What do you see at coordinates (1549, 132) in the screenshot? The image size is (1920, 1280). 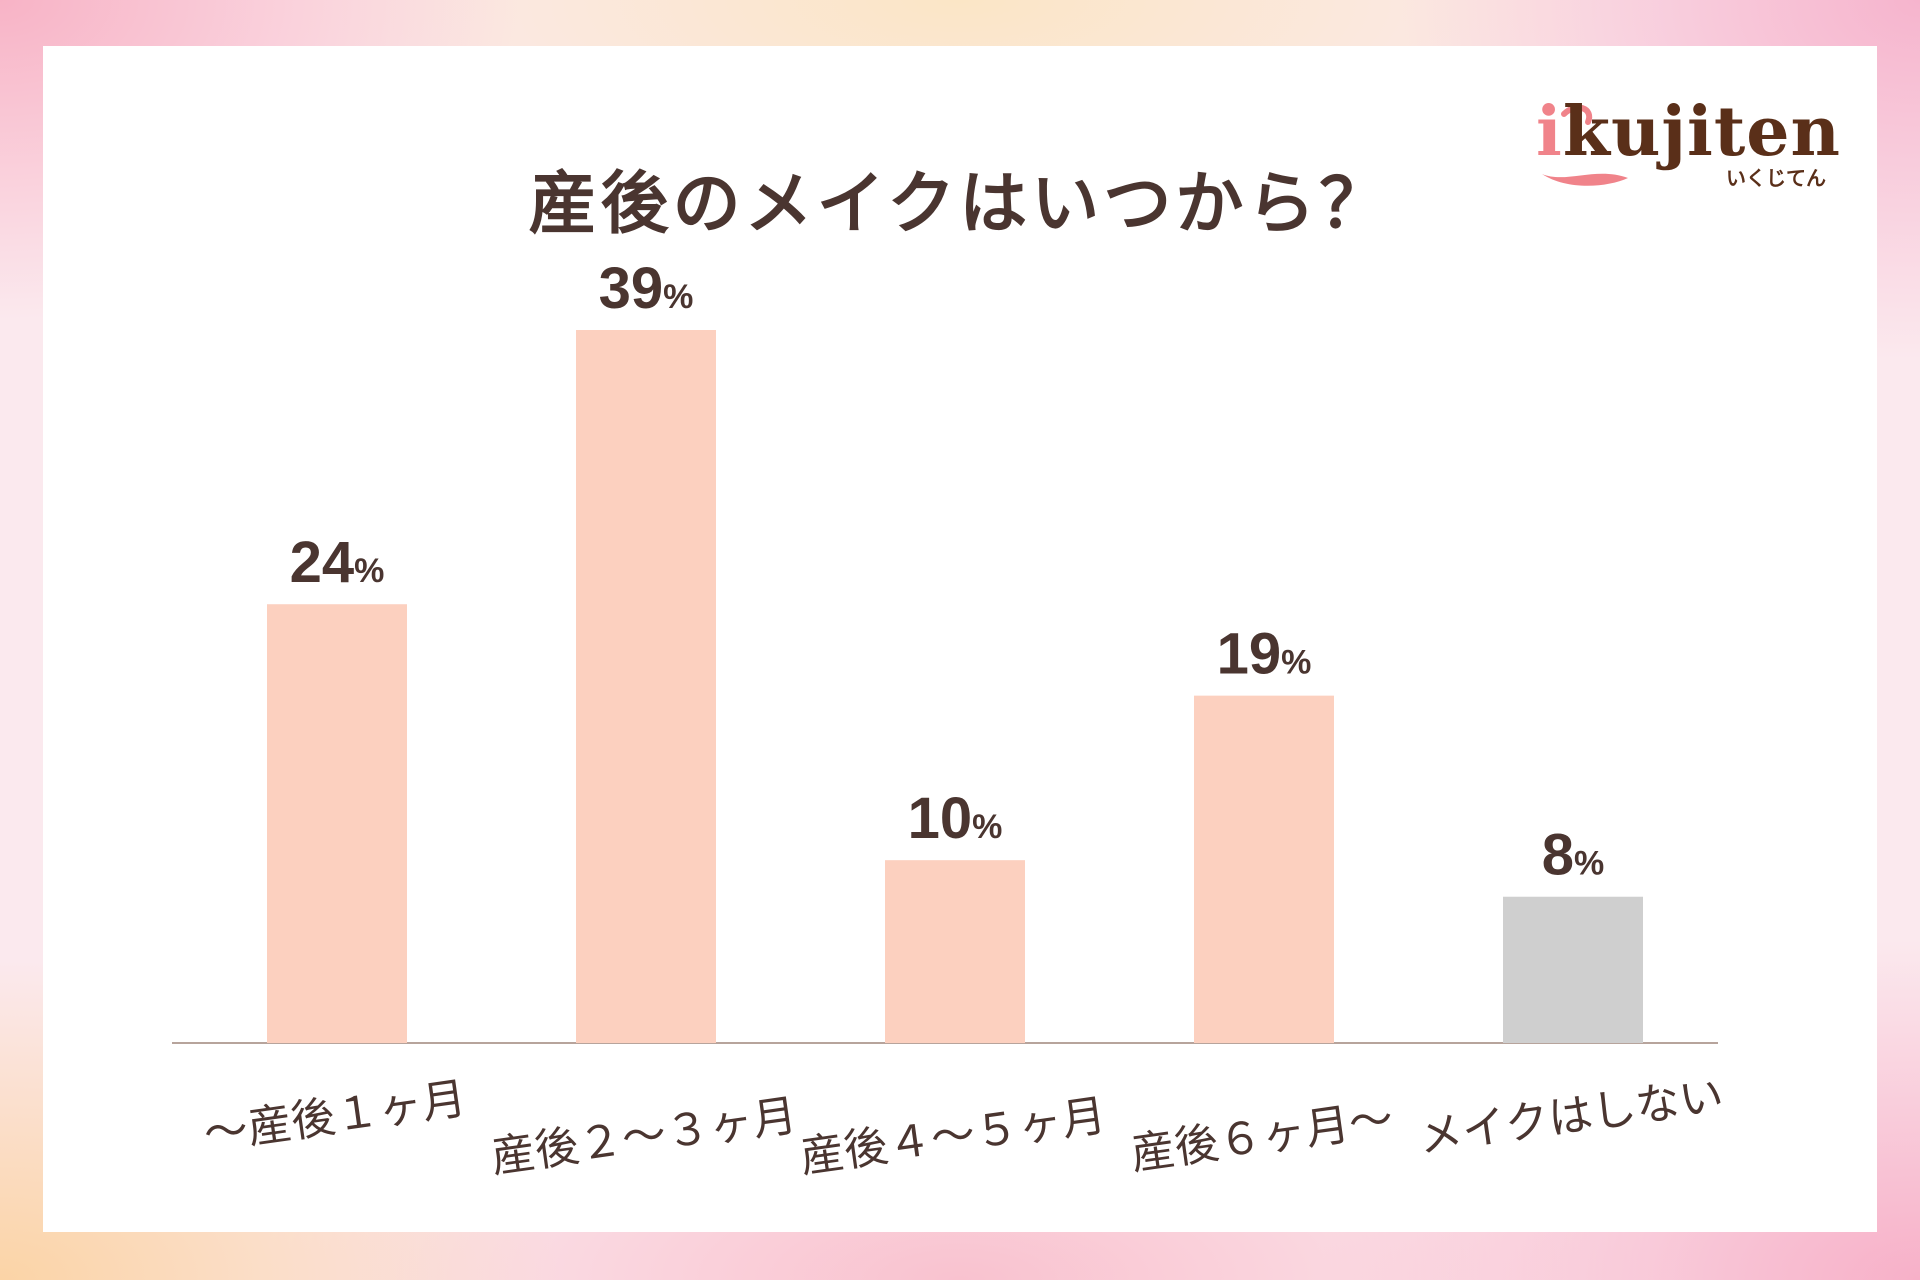 I see `logo-initial: i` at bounding box center [1549, 132].